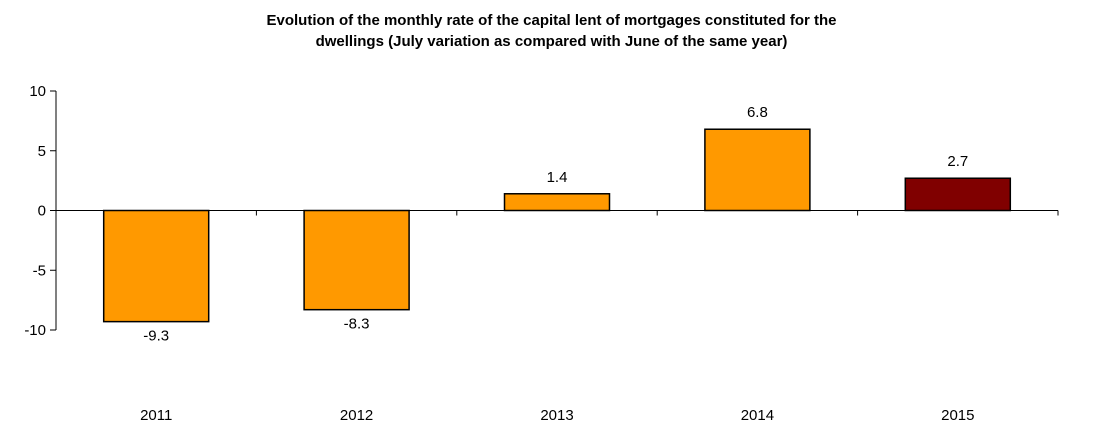  What do you see at coordinates (357, 324) in the screenshot?
I see `data-label: -8.3` at bounding box center [357, 324].